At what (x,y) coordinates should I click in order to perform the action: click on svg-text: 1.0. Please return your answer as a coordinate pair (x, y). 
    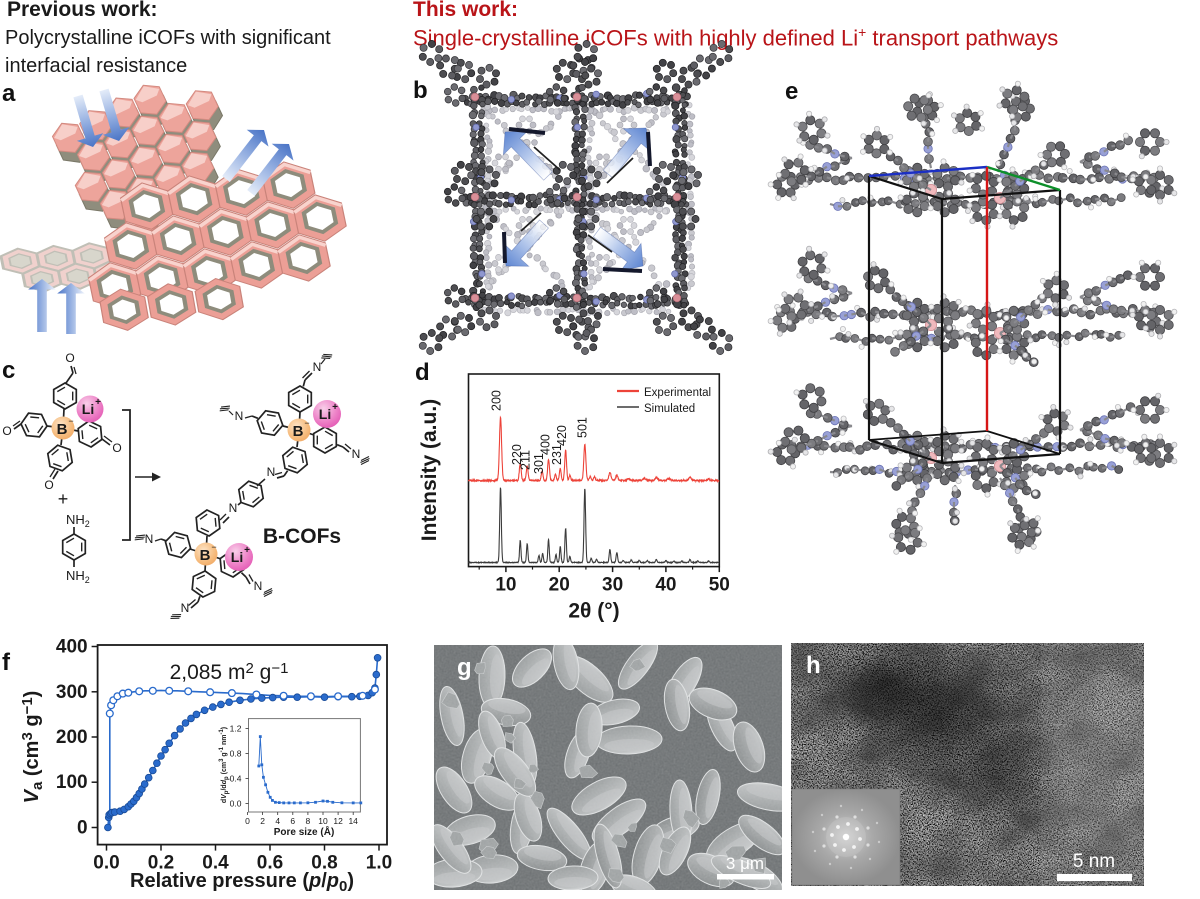
    Looking at the image, I should click on (379, 863).